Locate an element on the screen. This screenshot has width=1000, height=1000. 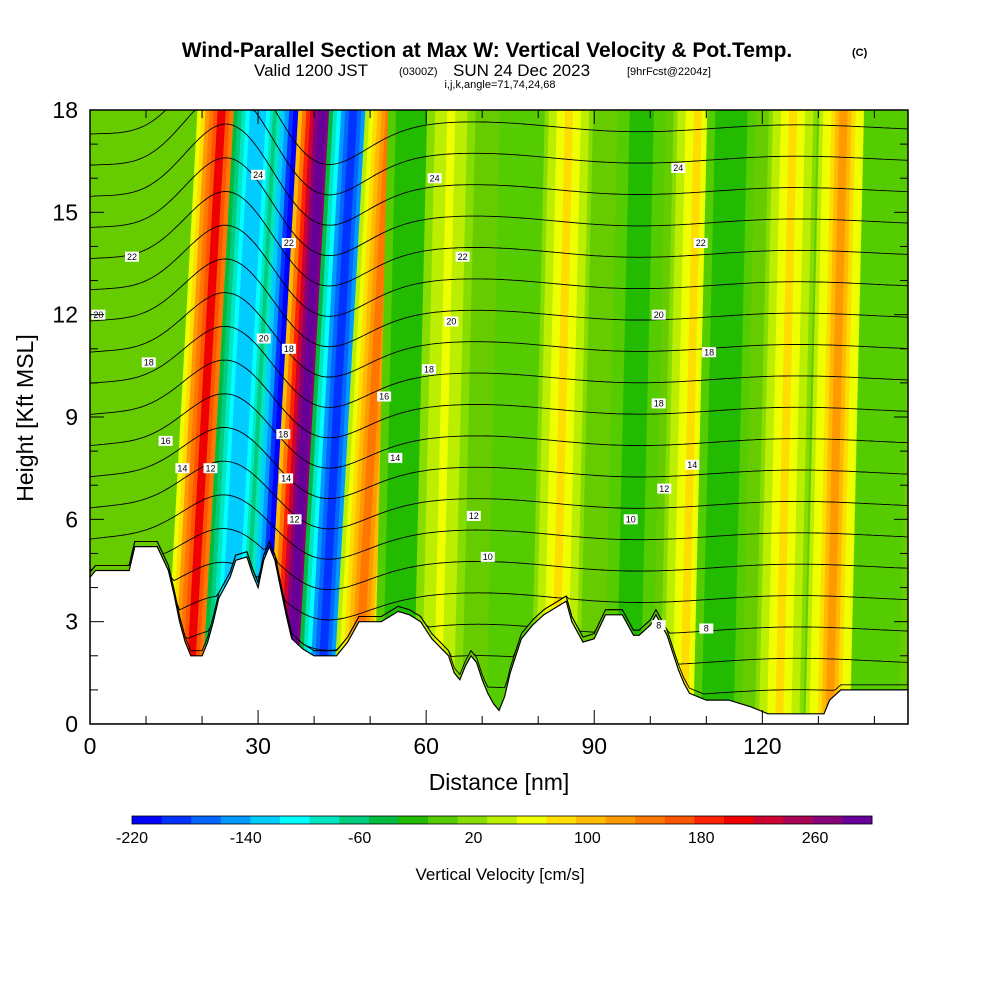
y-tick-label: 6 is located at coordinates (71, 519).